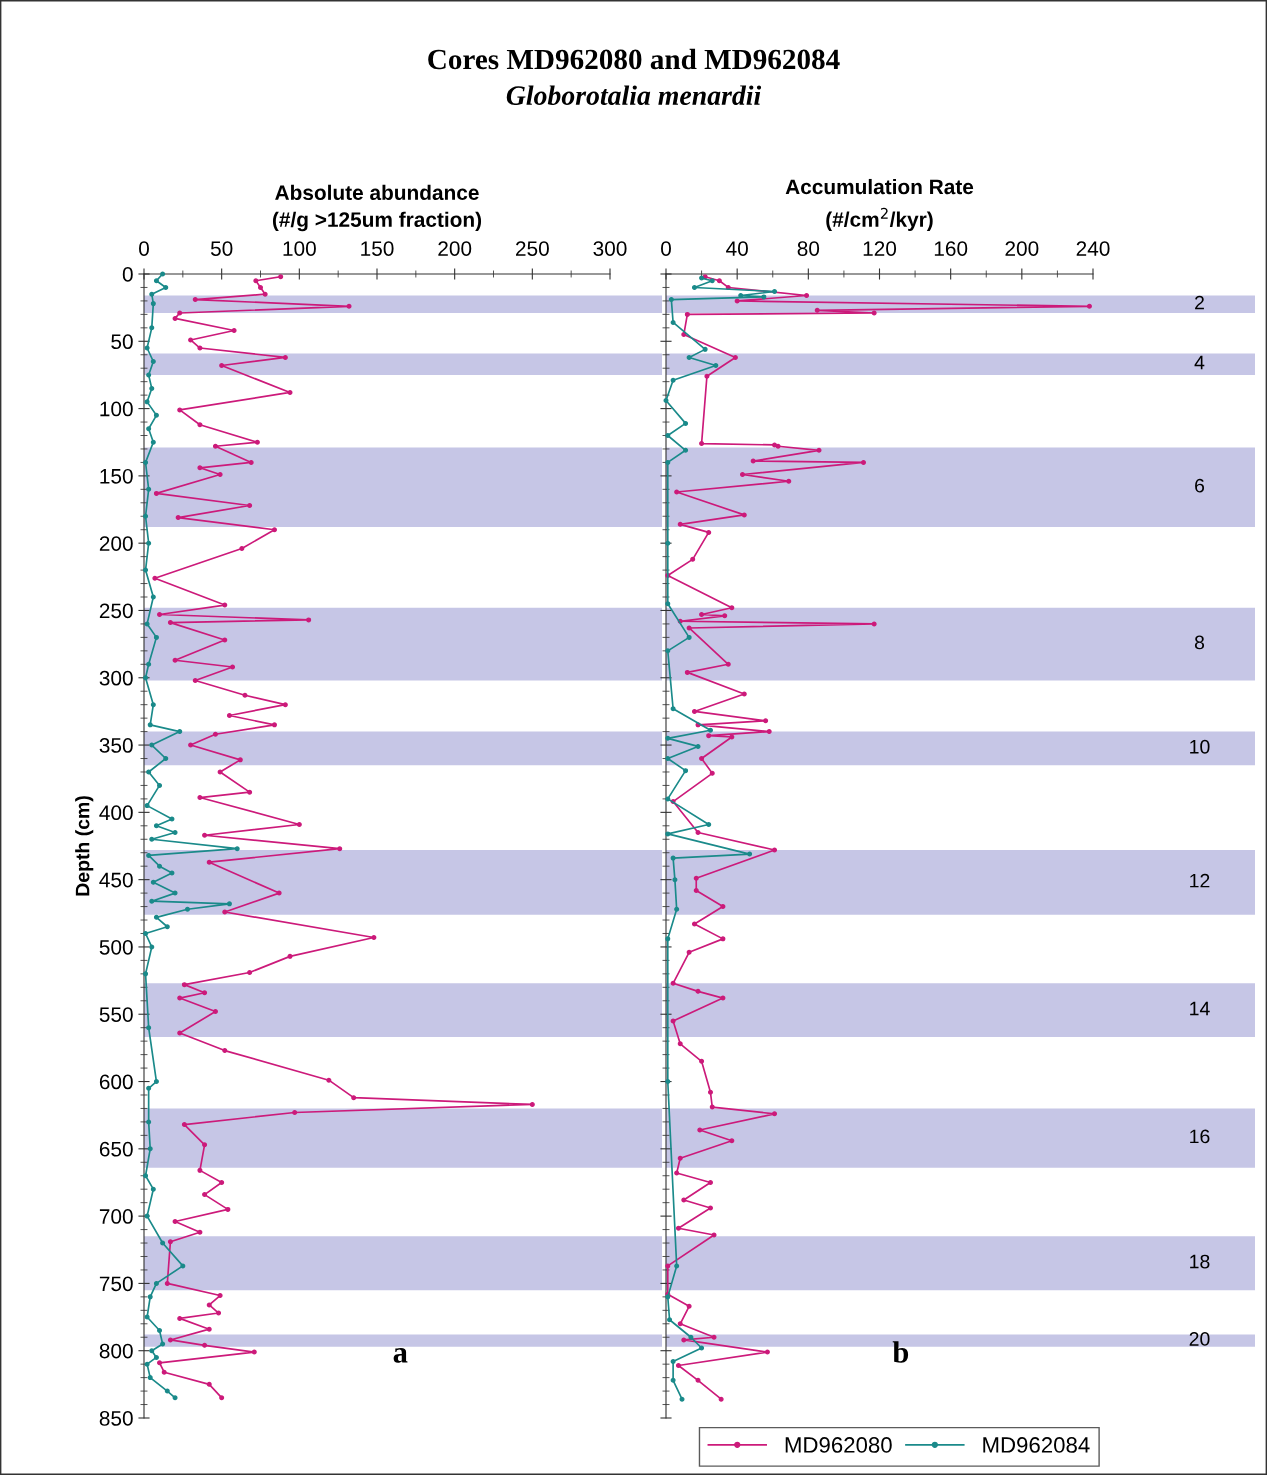 The height and width of the screenshot is (1475, 1267). What do you see at coordinates (838, 1445) in the screenshot?
I see `legend-label: MD962080` at bounding box center [838, 1445].